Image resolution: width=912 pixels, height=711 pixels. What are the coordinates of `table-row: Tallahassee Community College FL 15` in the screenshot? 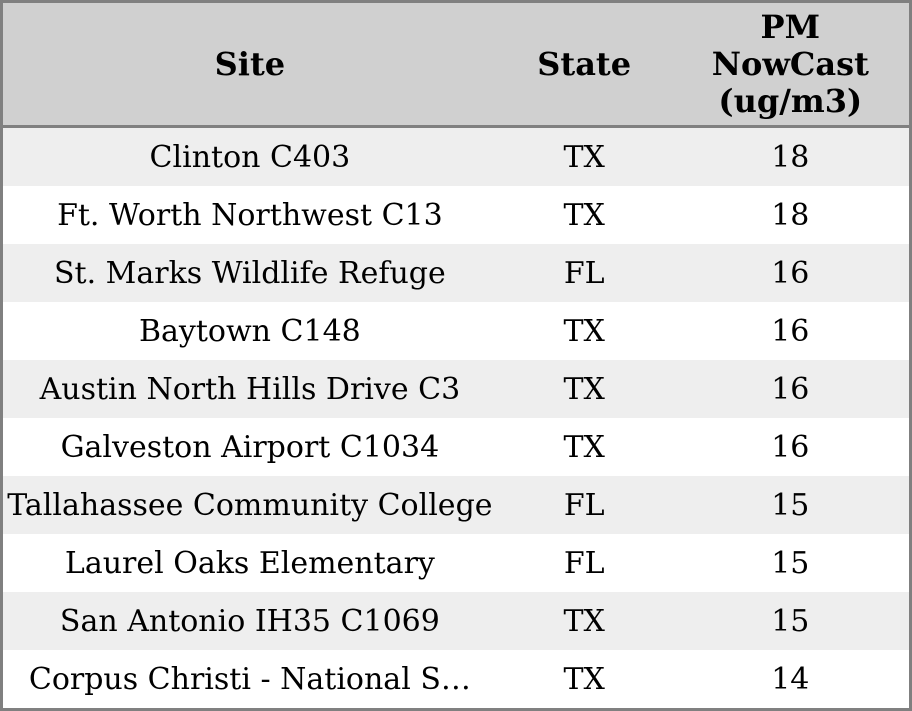 It's located at (456, 505).